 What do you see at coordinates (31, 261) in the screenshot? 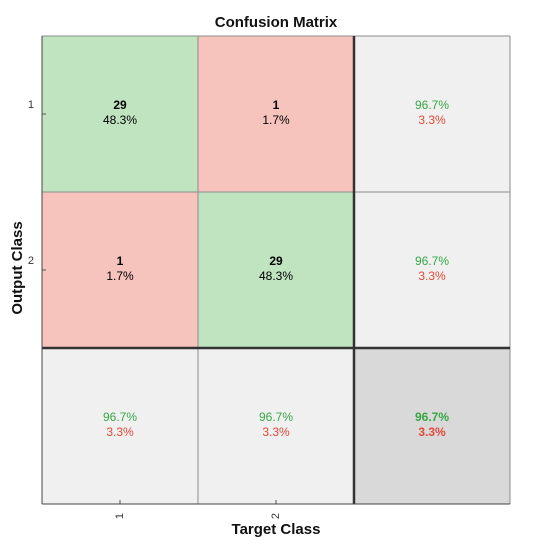
I see `y-tick-label: 2` at bounding box center [31, 261].